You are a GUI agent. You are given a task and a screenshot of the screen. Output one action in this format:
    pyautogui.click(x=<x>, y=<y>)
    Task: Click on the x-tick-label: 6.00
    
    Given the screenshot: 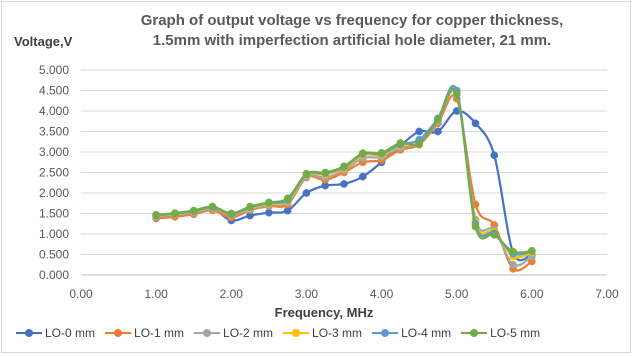 What is the action you would take?
    pyautogui.click(x=532, y=294)
    